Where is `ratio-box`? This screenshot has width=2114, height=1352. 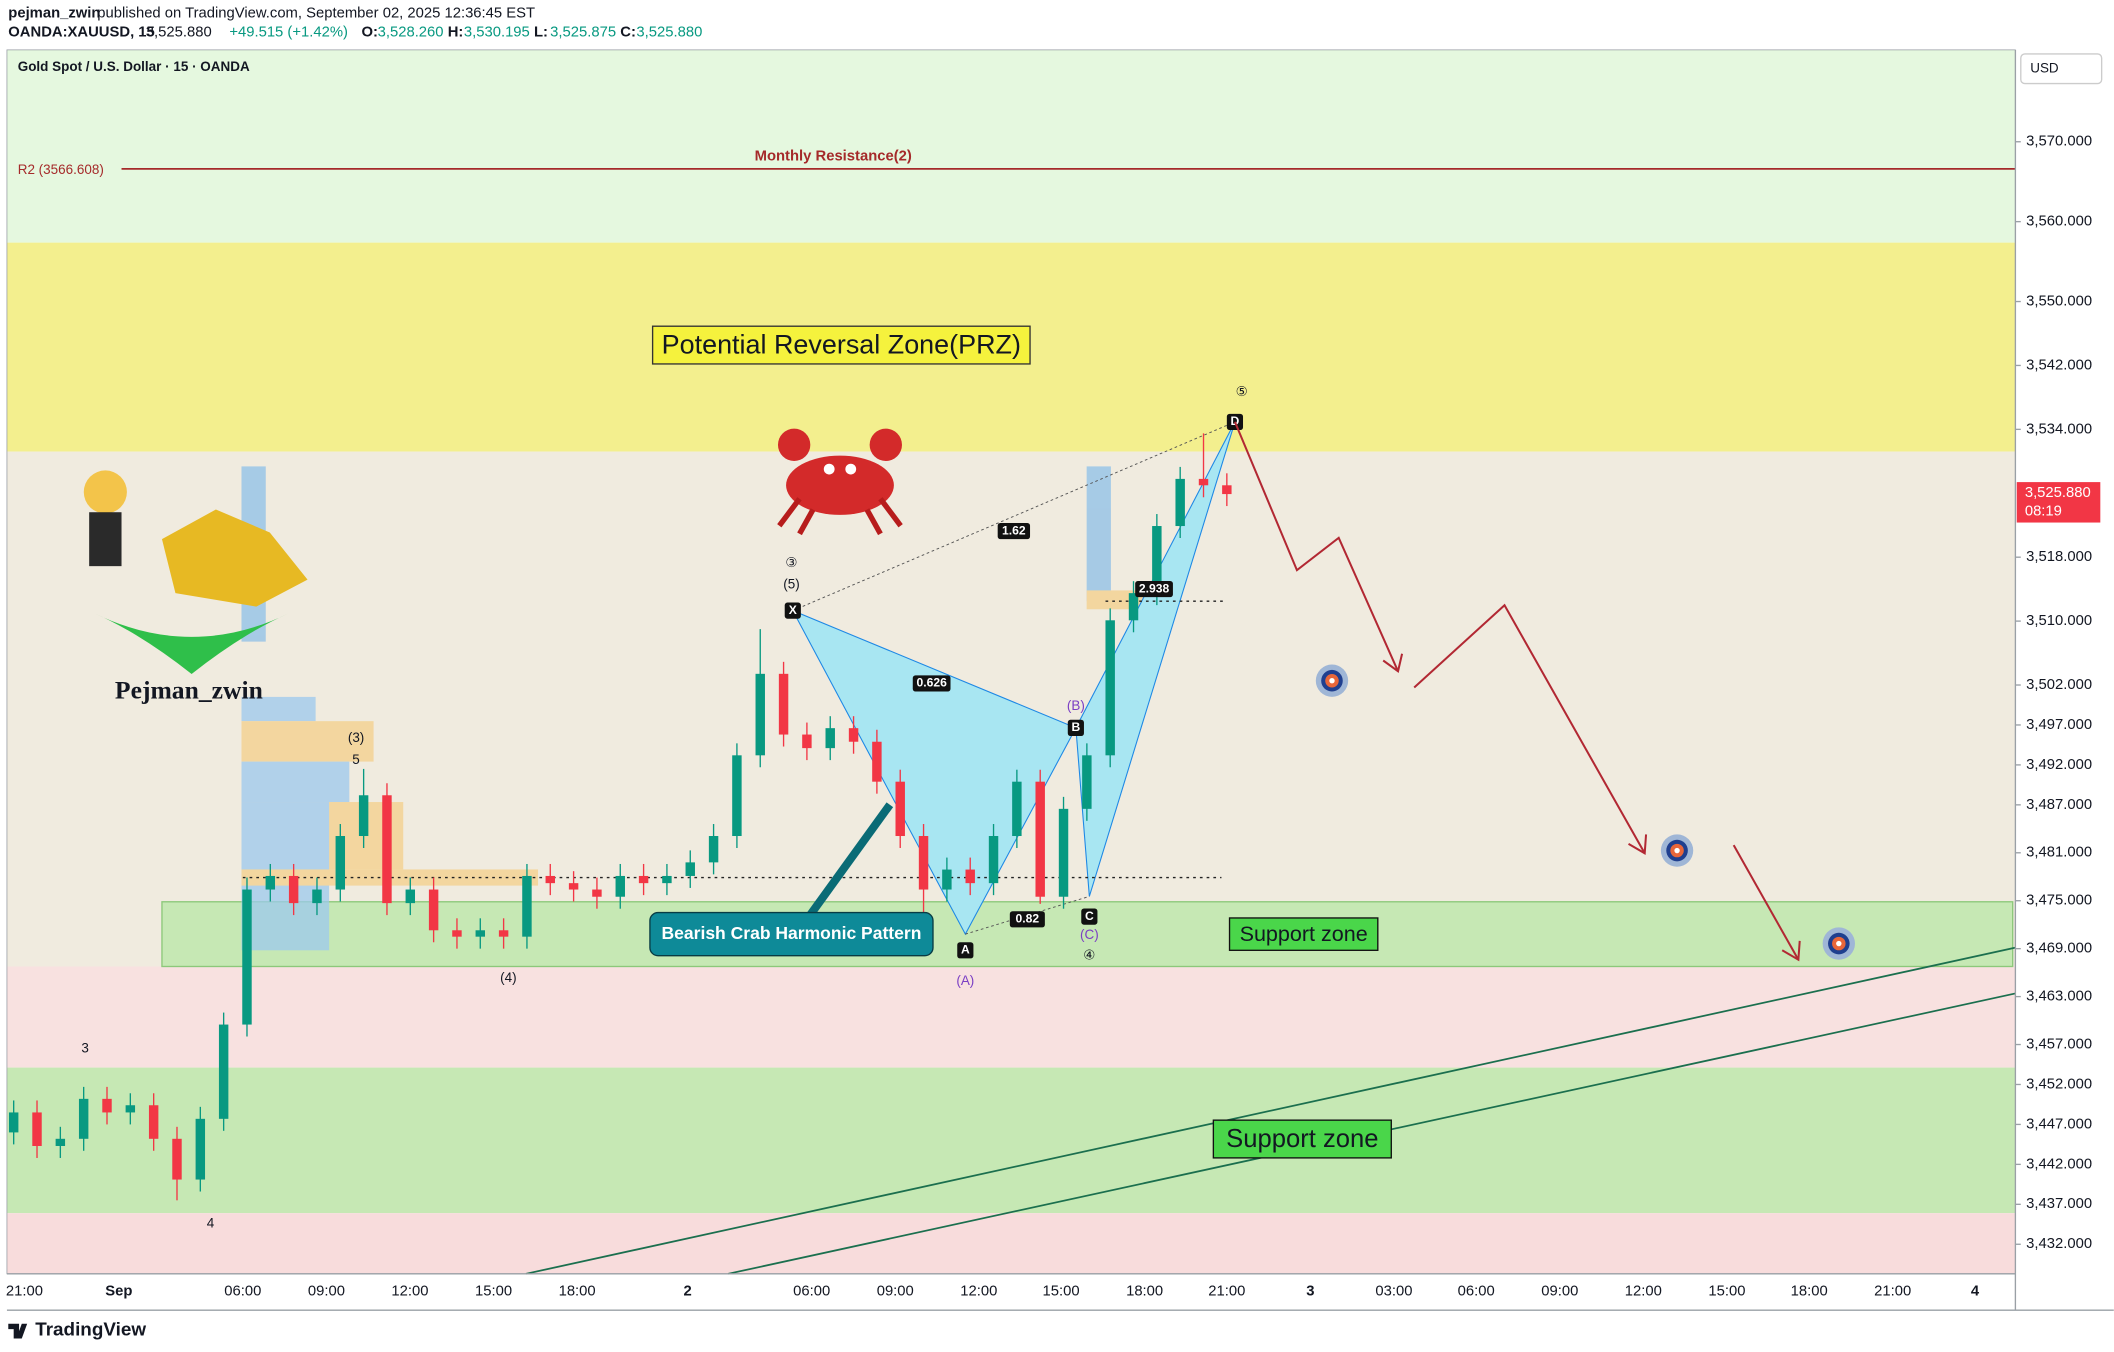
ratio-box is located at coordinates (1027, 919).